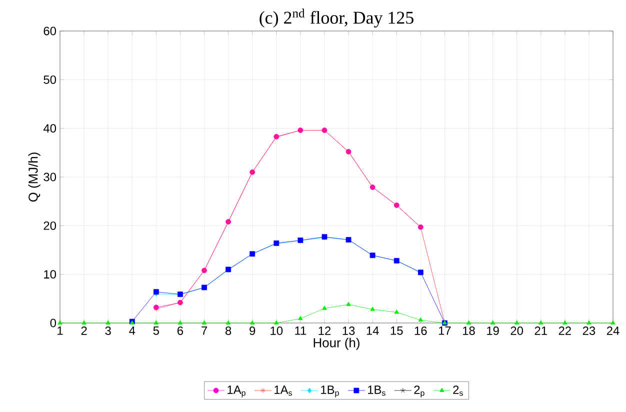  I want to click on x-tick-label: 20, so click(517, 330).